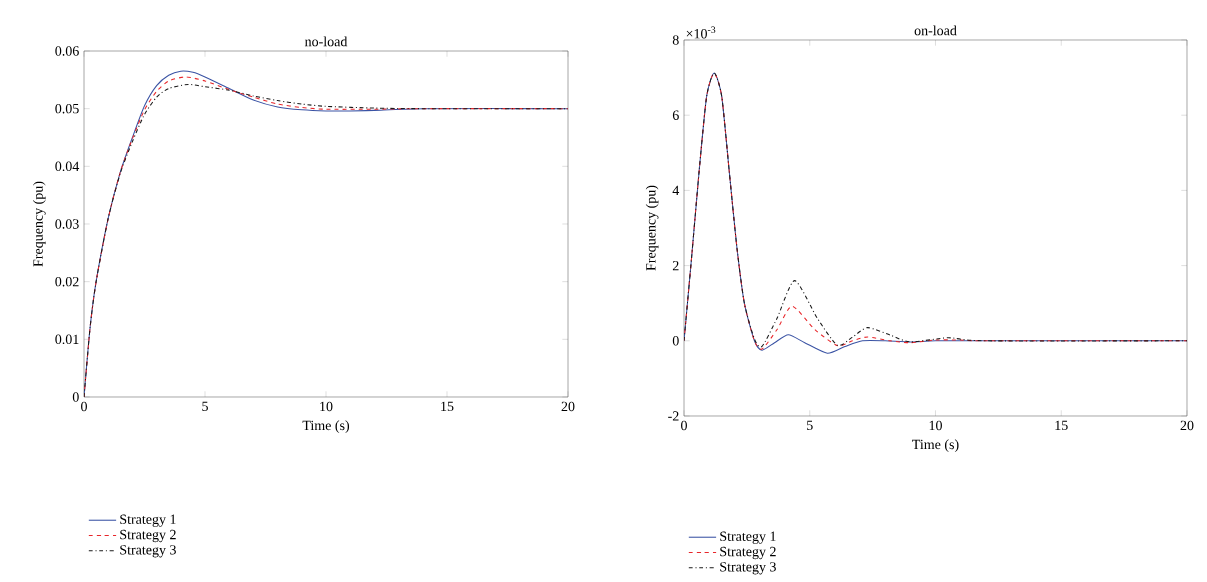  What do you see at coordinates (67, 339) in the screenshot?
I see `y-tick-label: 0.01` at bounding box center [67, 339].